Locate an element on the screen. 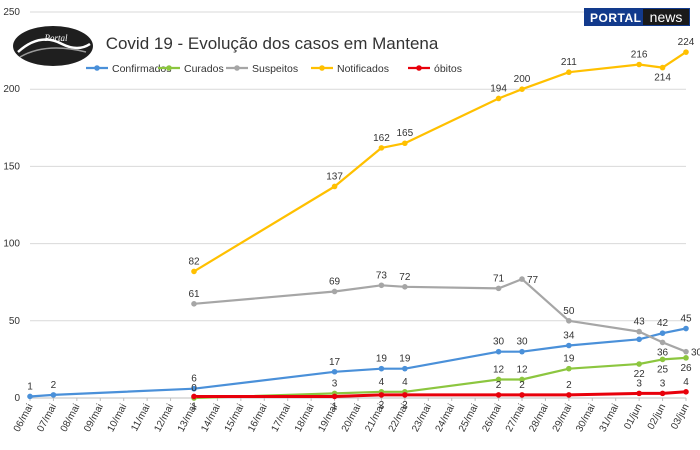  logo-ellipse is located at coordinates (53, 46).